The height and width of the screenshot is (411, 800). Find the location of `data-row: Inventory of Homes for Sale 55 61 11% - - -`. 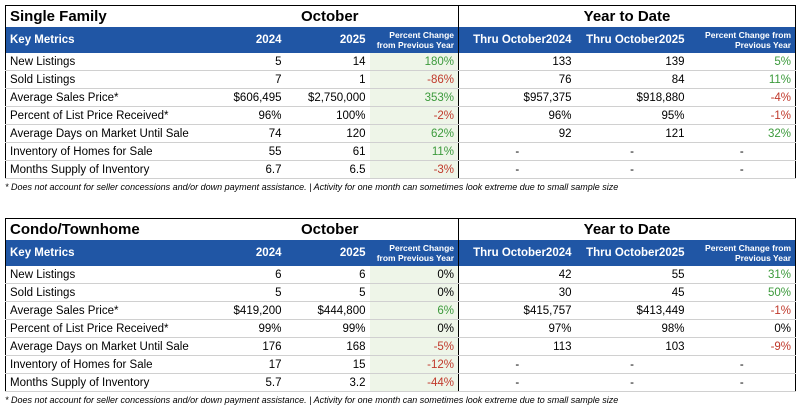

data-row: Inventory of Homes for Sale 55 61 11% - - - is located at coordinates (400, 151).